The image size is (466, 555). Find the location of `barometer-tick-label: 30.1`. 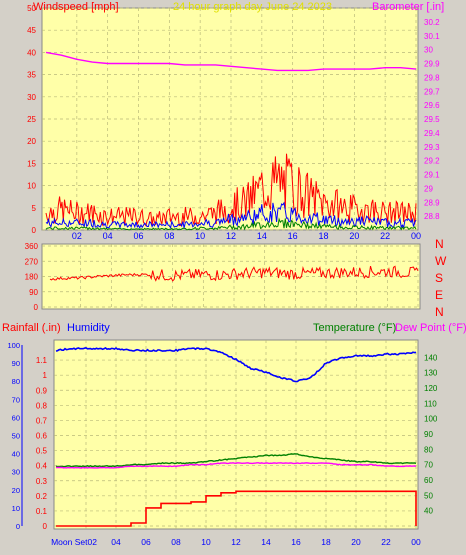

barometer-tick-label: 30.1 is located at coordinates (432, 36).